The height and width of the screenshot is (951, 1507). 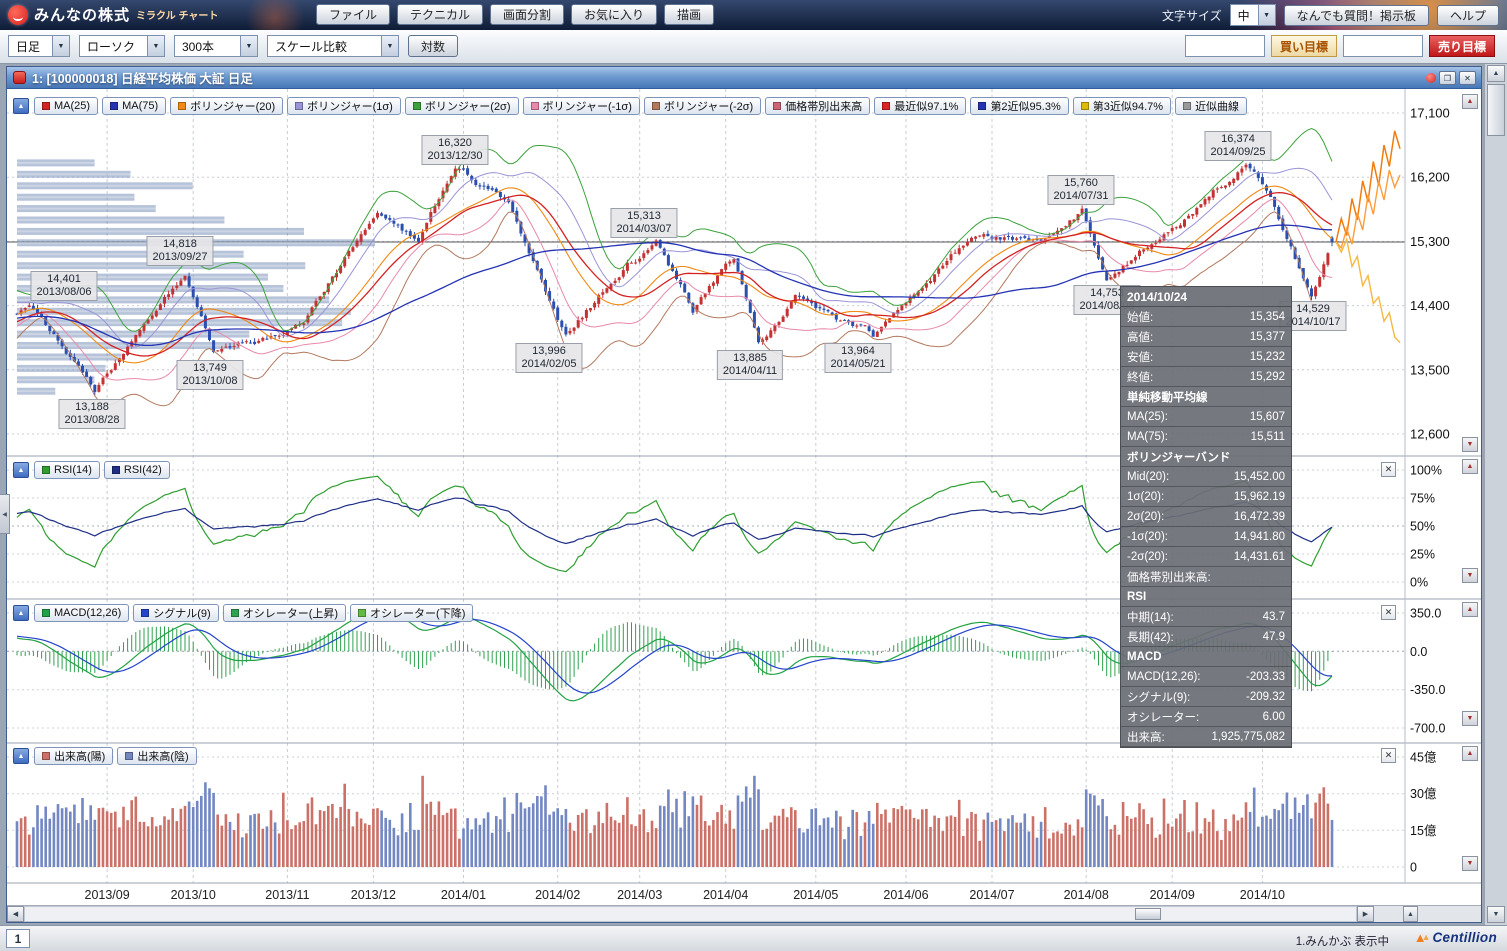 I want to click on tooltip-label: 長期(42):, so click(x=1150, y=637).